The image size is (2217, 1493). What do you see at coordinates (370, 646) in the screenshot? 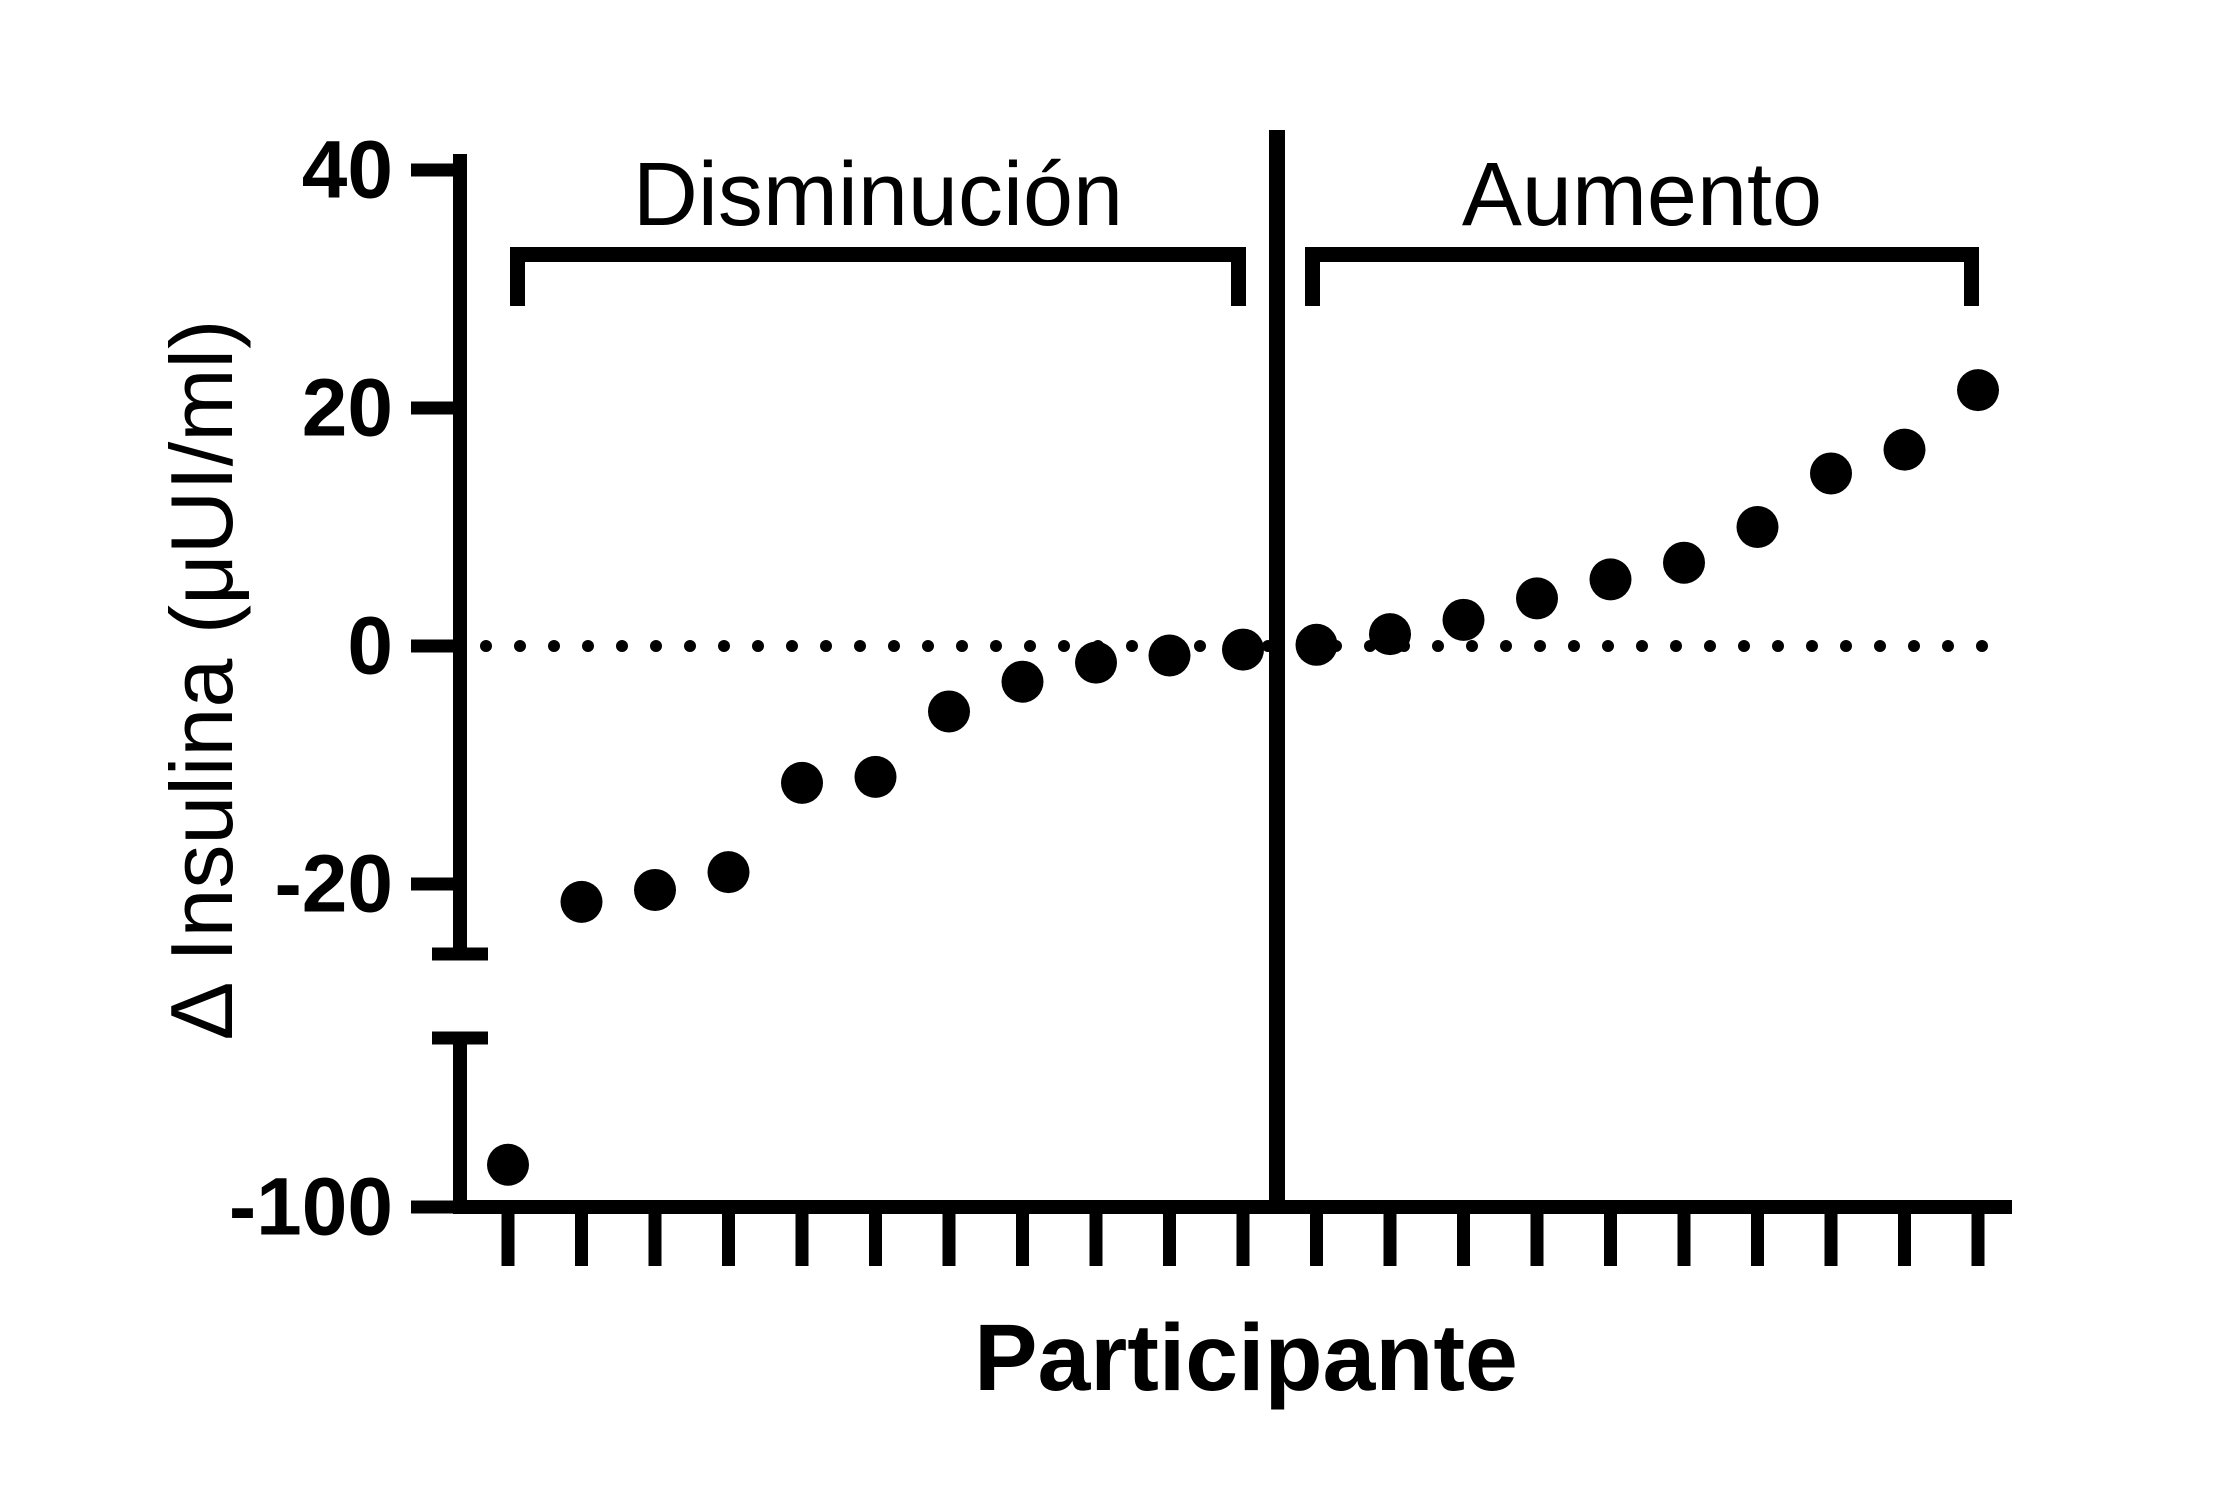
I see `y-tick-label: 0` at bounding box center [370, 646].